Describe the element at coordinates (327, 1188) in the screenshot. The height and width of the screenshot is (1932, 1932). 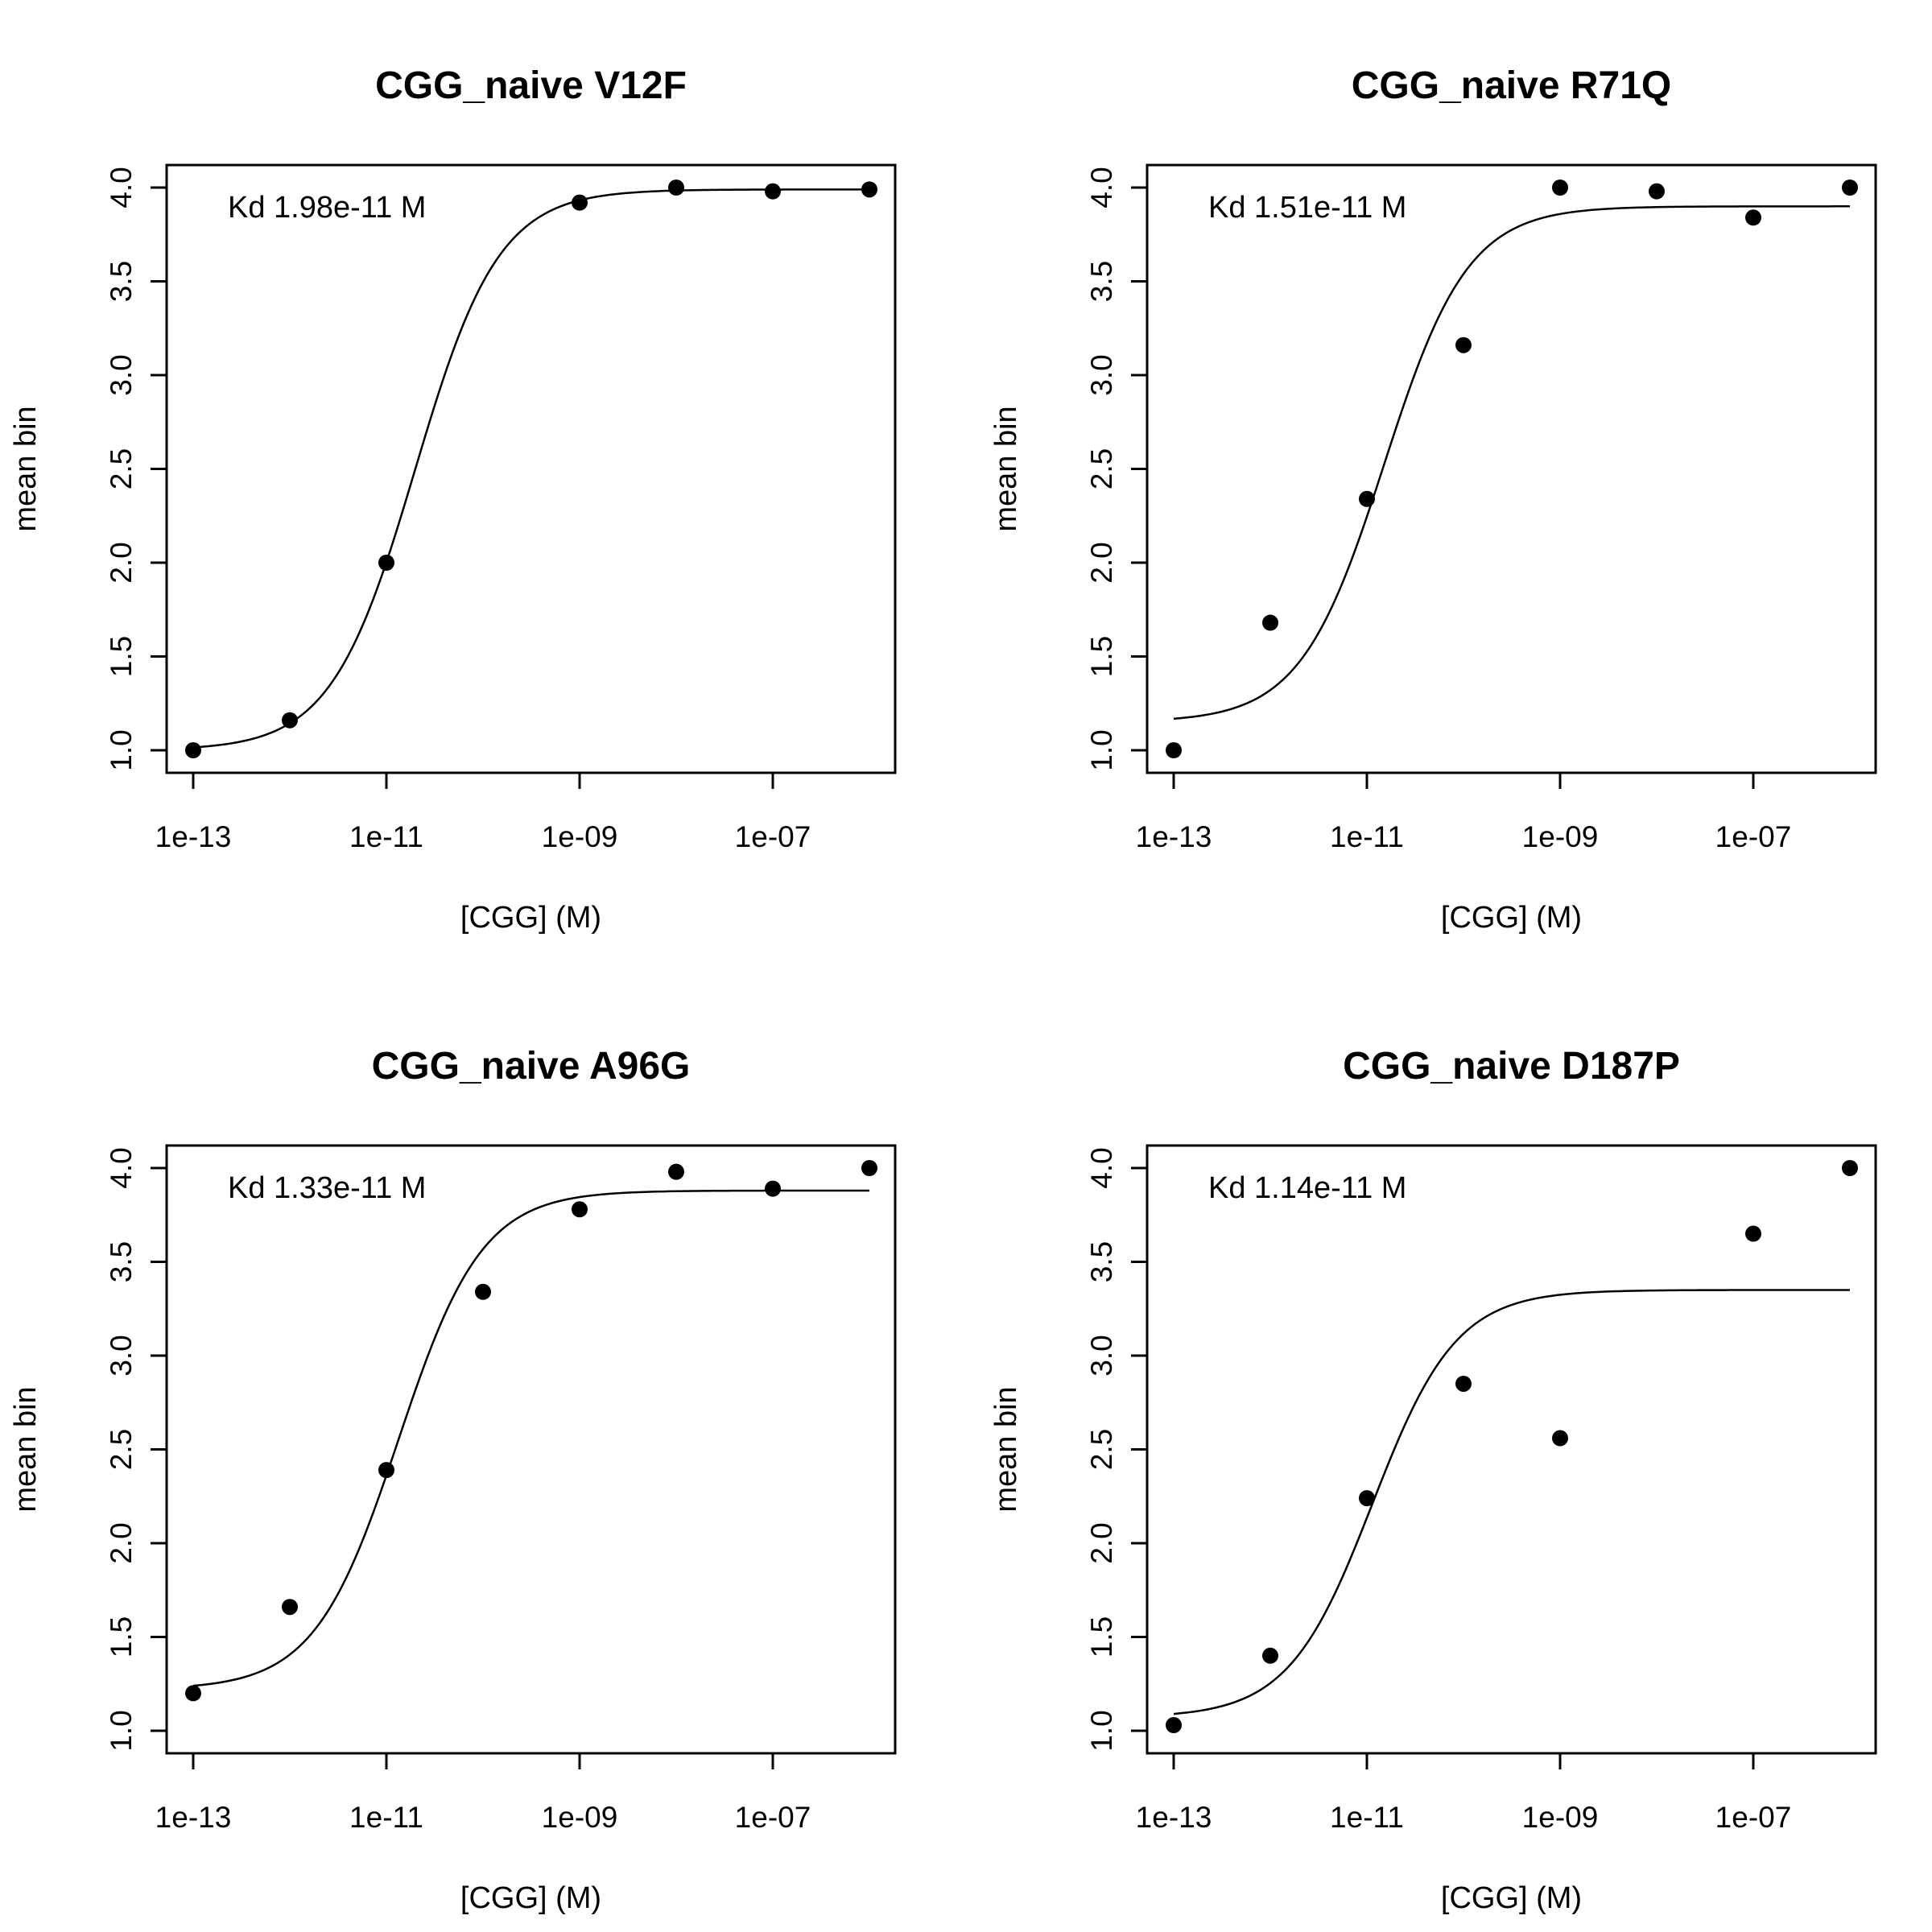
I see `kd-annotation: Kd 1.33e-11 M` at that location.